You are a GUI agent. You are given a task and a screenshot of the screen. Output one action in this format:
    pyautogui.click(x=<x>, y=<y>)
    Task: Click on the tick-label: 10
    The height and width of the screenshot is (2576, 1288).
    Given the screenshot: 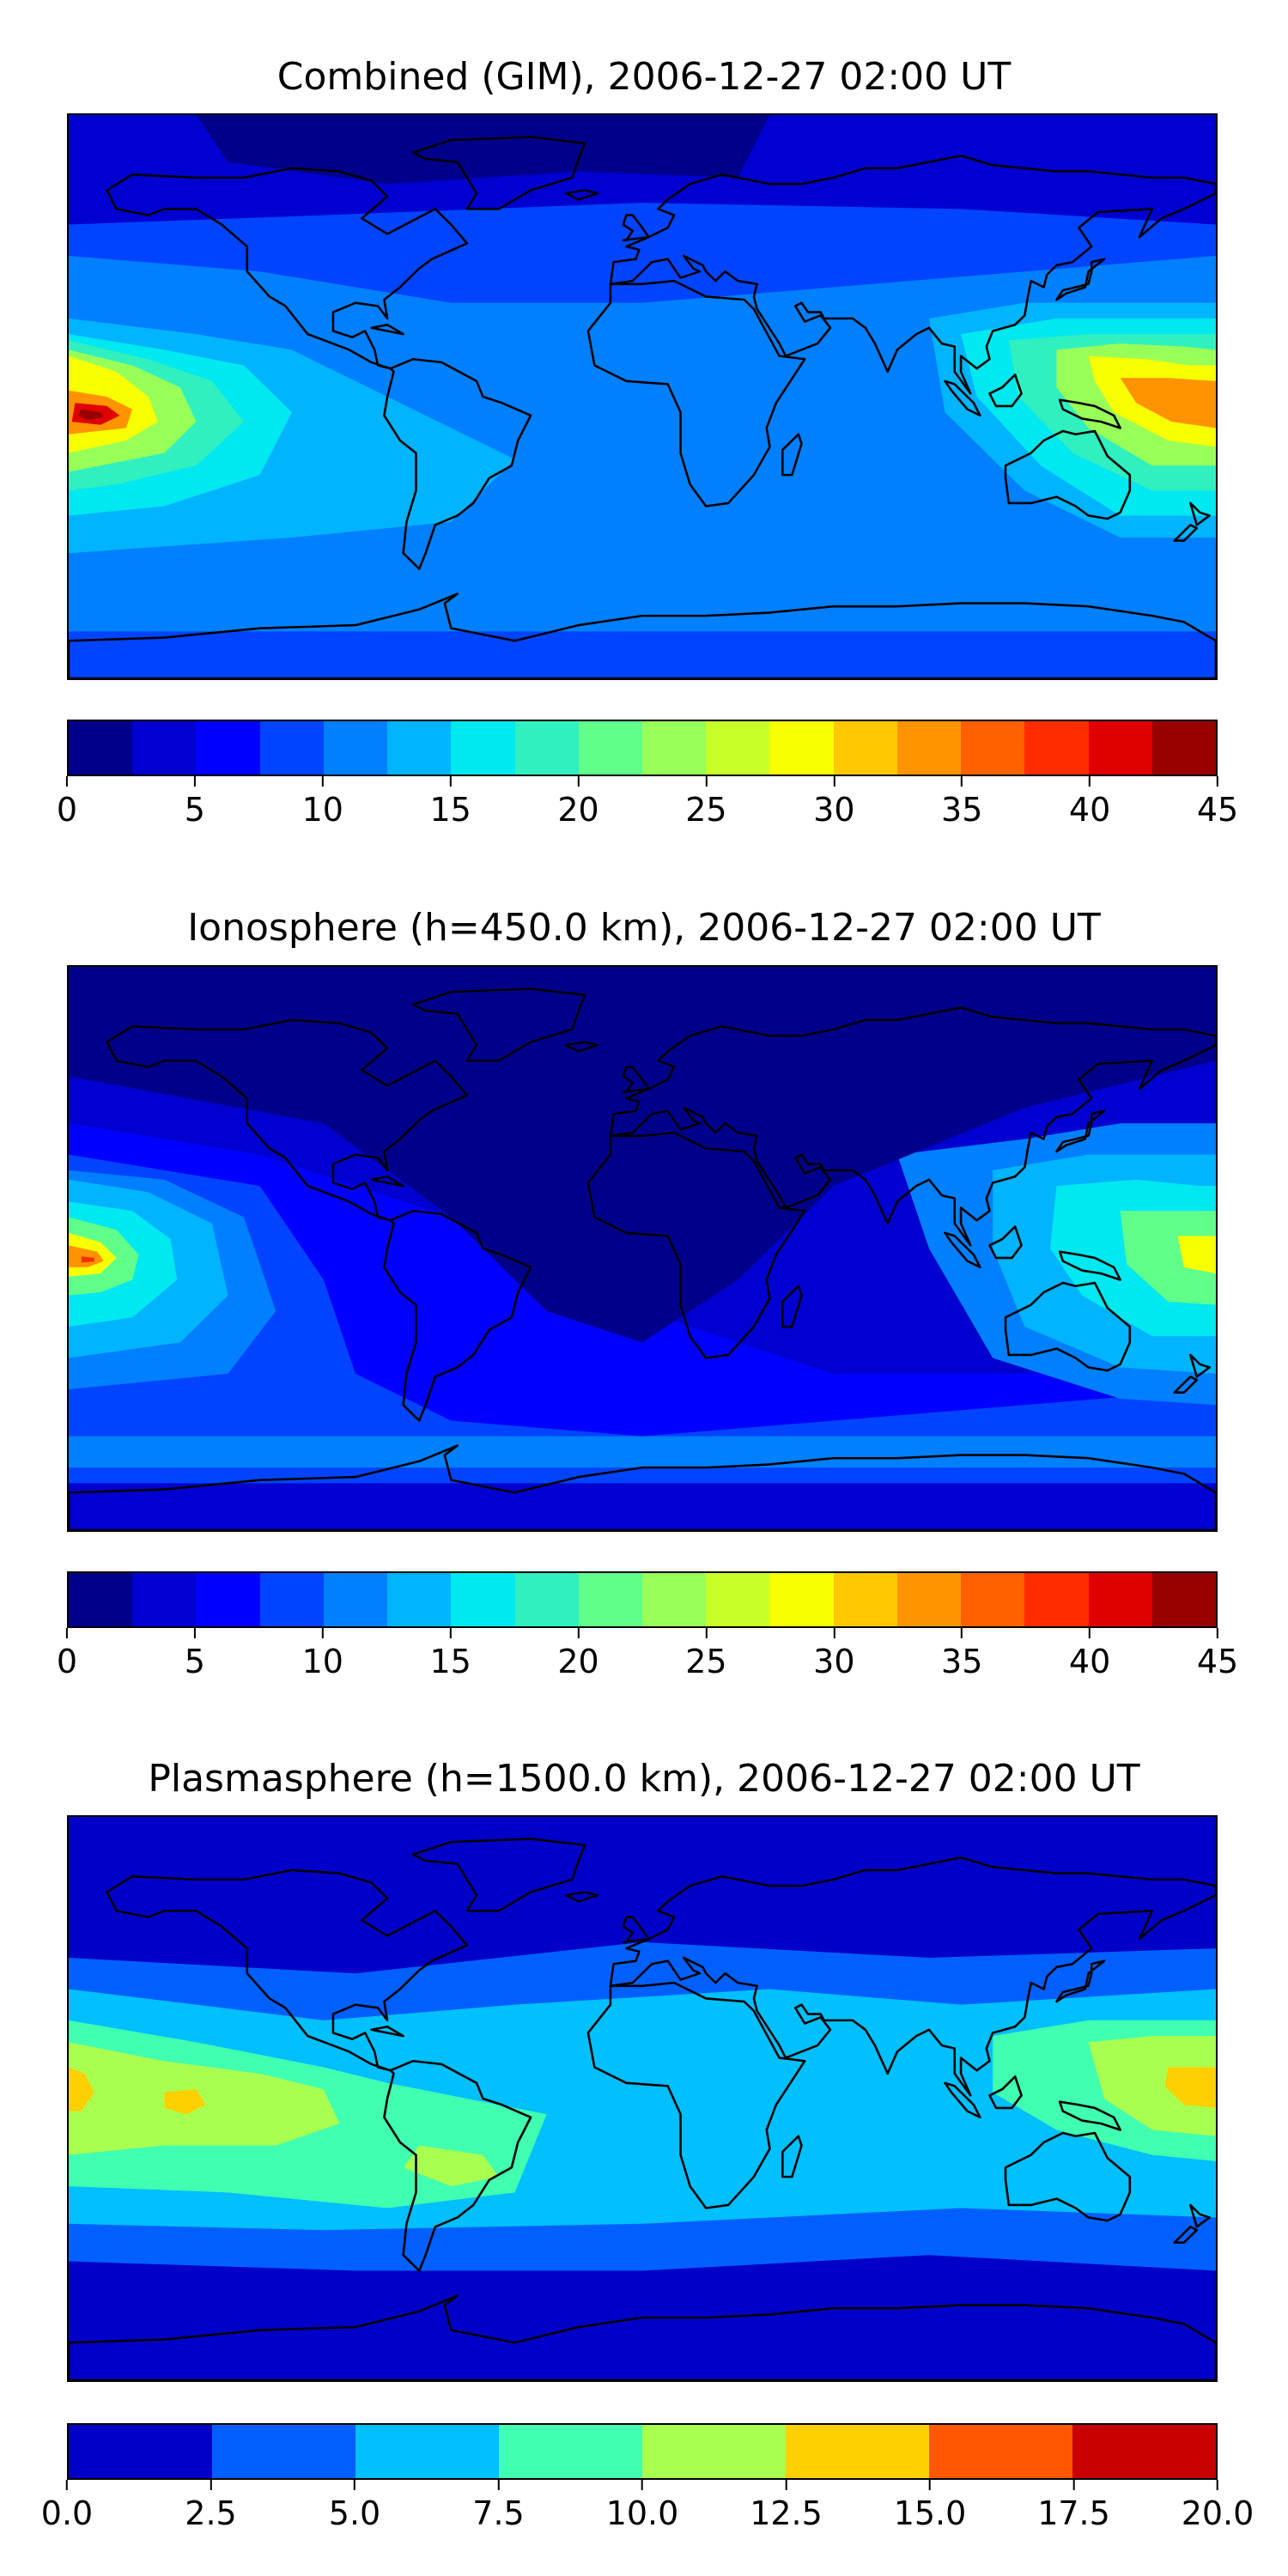 What is the action you would take?
    pyautogui.click(x=322, y=810)
    